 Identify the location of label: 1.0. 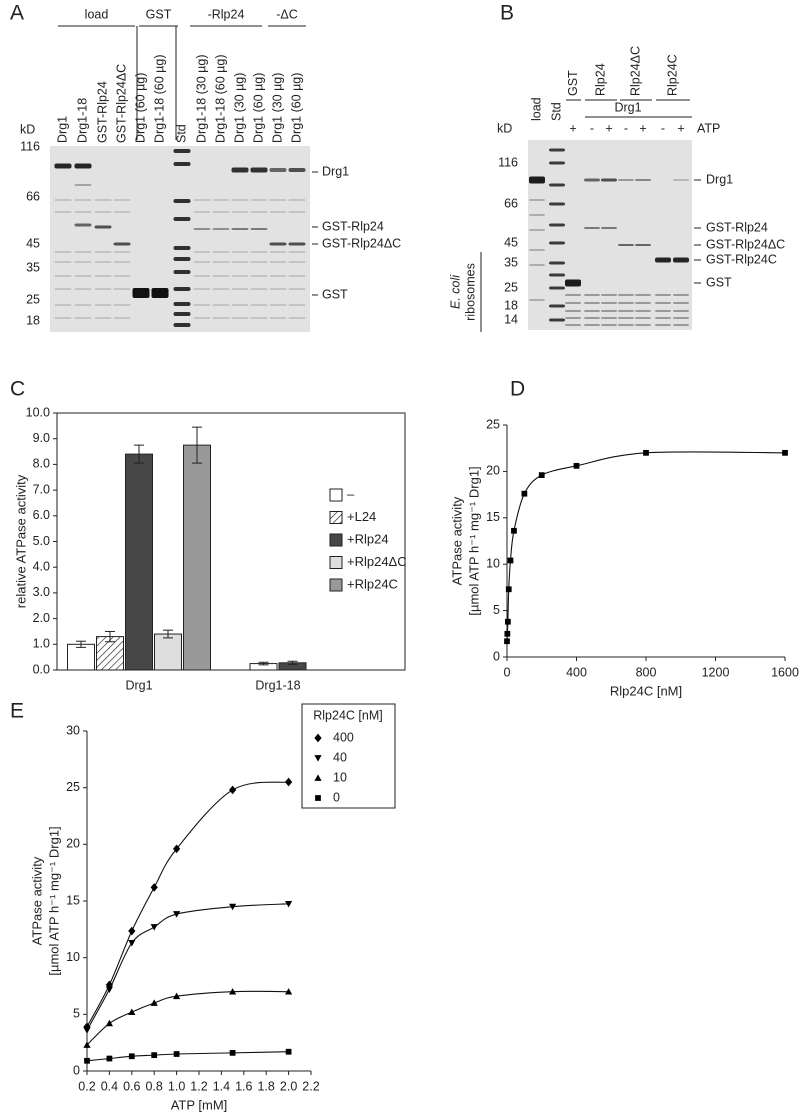
(41, 644).